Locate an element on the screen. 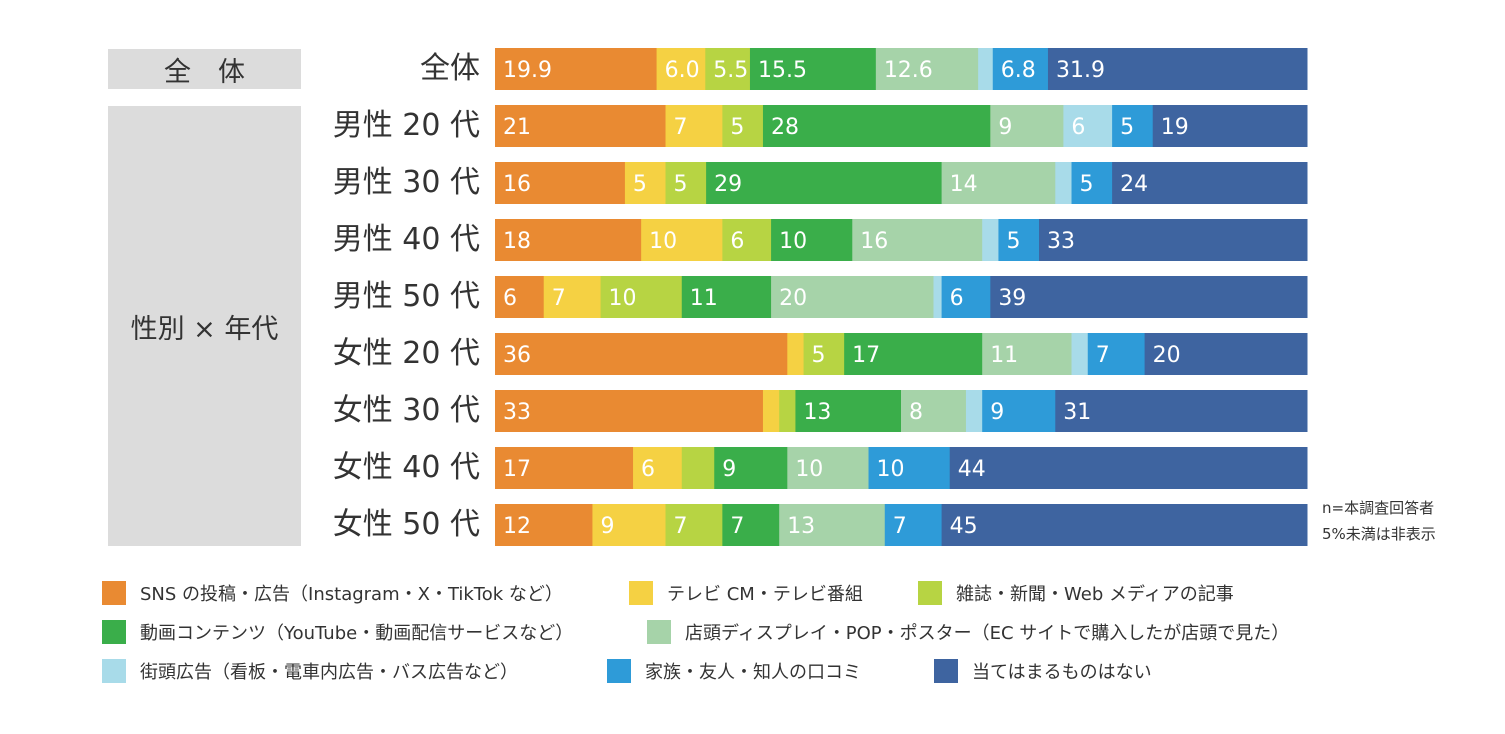 This screenshot has width=1505, height=734. legend-item: 当てはまるものはない is located at coordinates (1043, 671).